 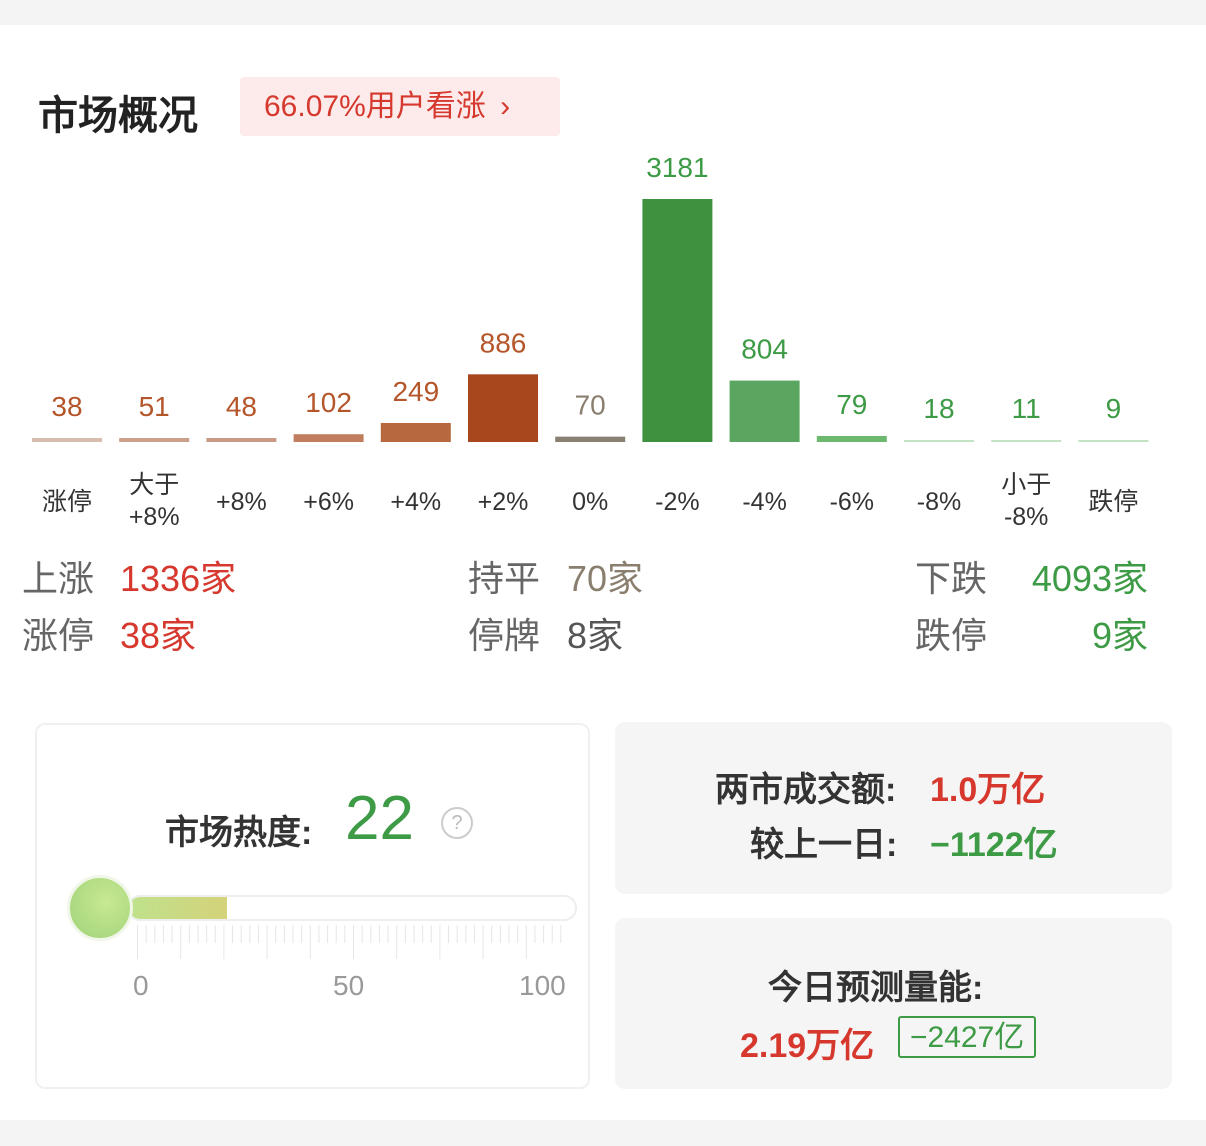 What do you see at coordinates (994, 845) in the screenshot?
I see `compare-value: −1122亿` at bounding box center [994, 845].